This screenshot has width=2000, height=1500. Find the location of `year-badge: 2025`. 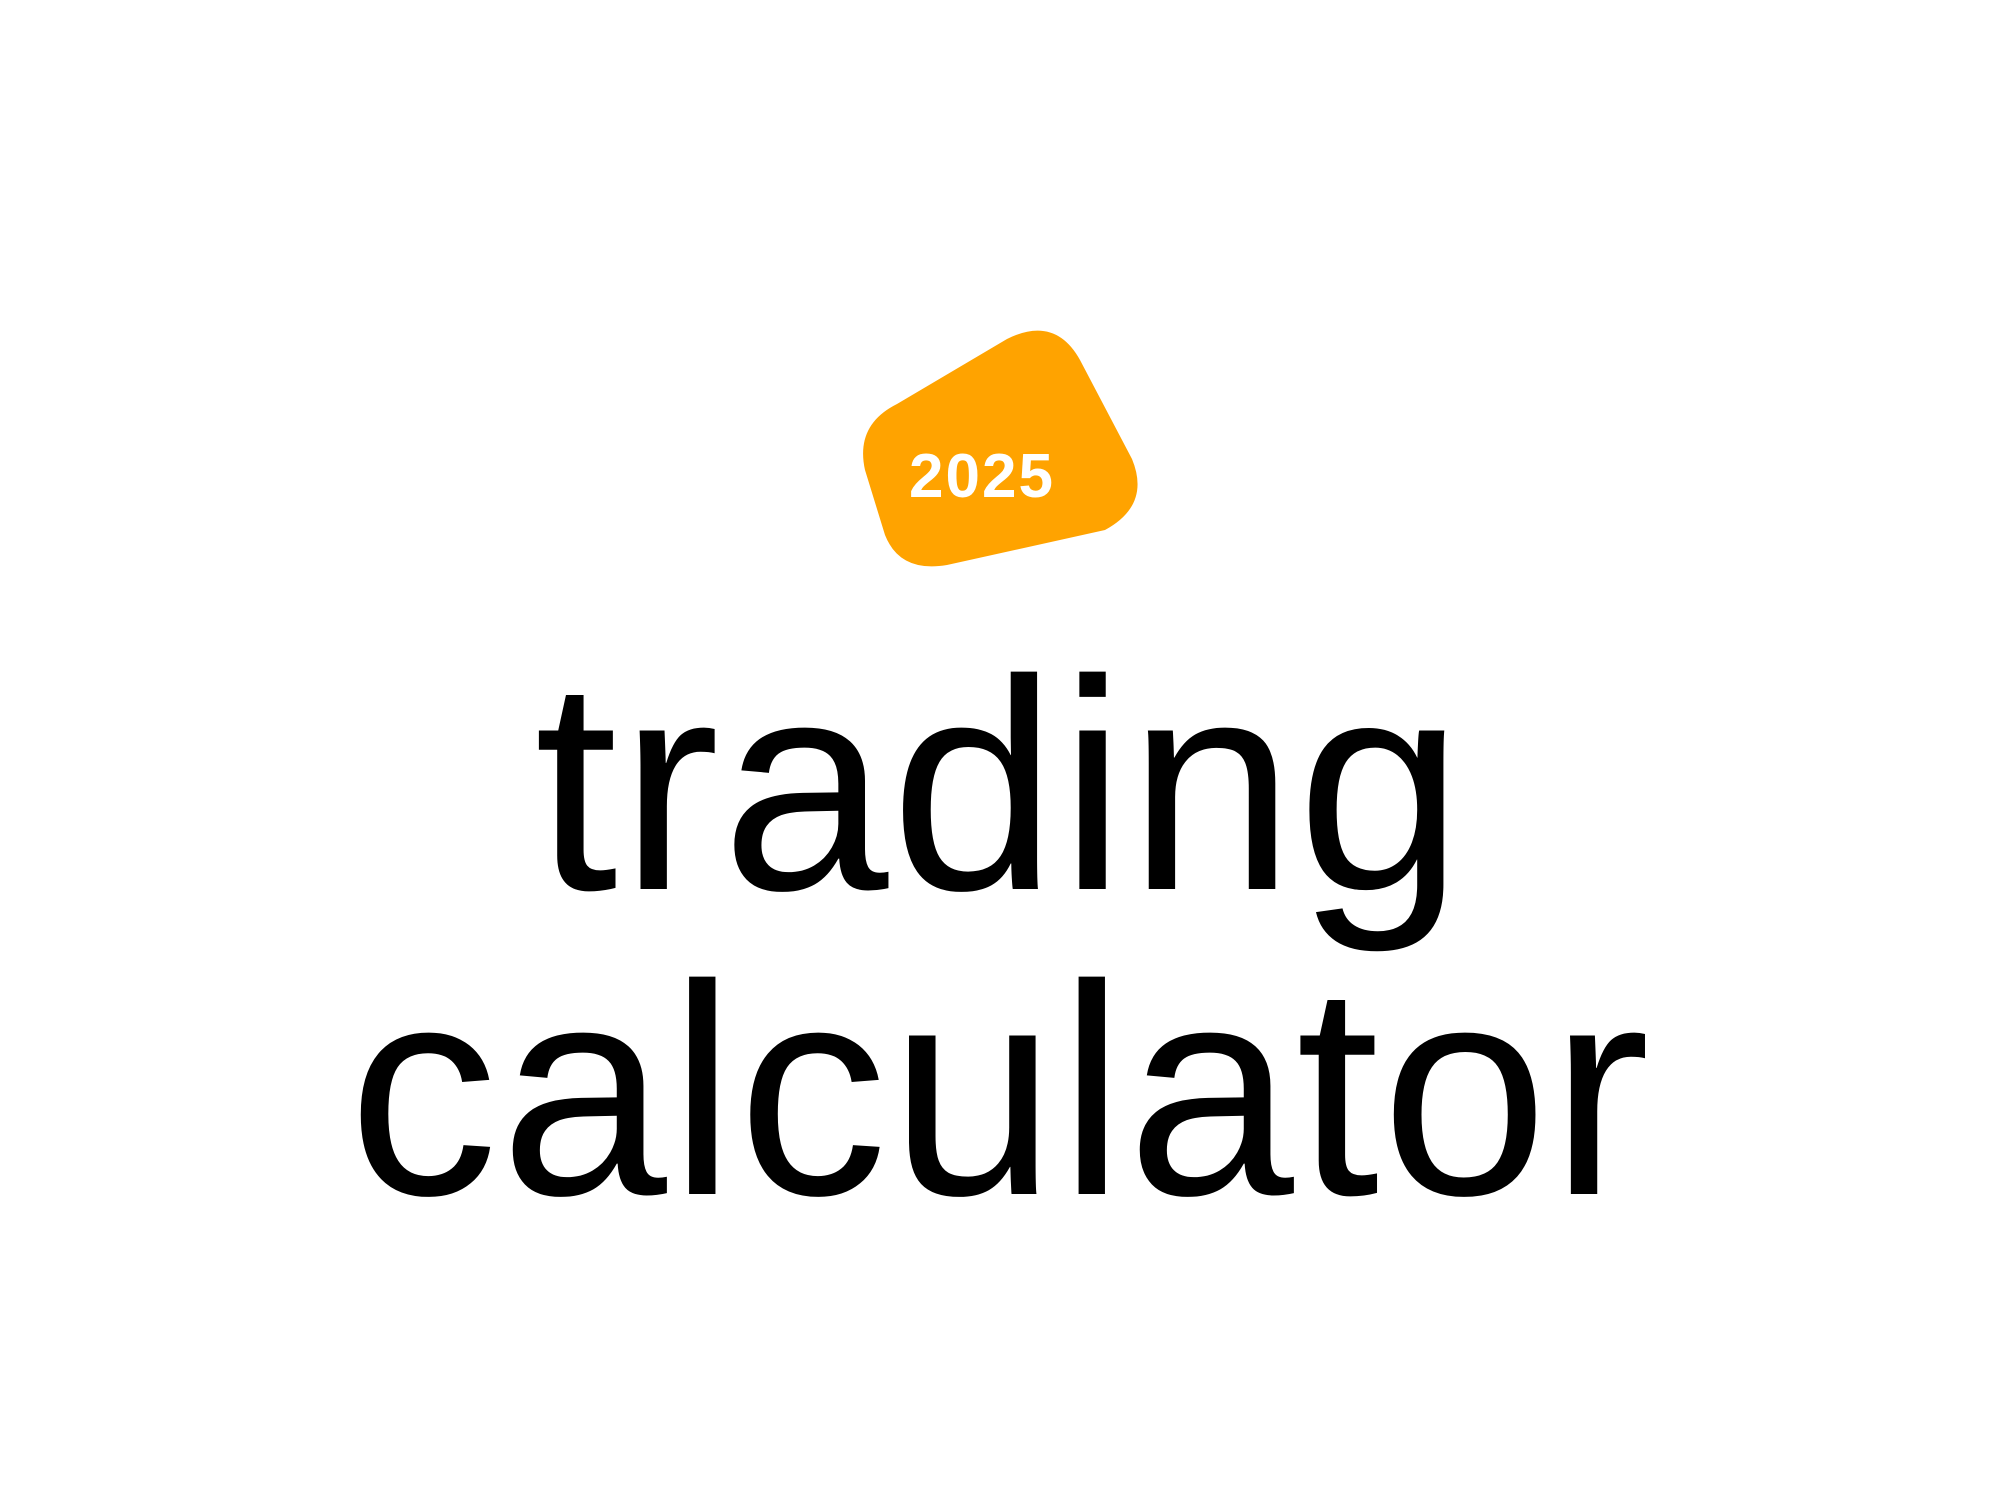

year-badge: 2025 is located at coordinates (1000, 455).